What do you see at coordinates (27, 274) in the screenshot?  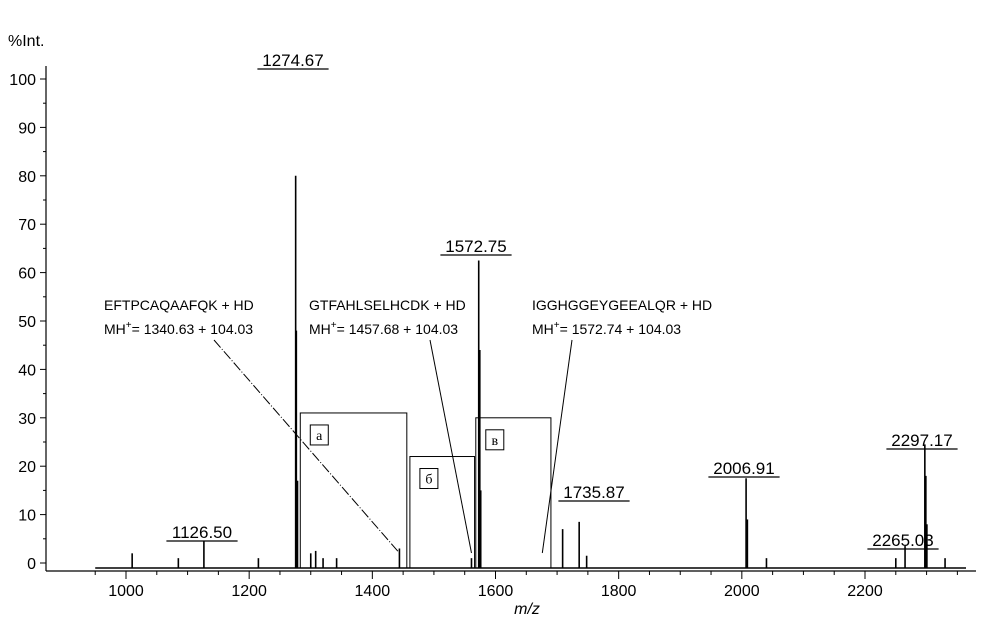 I see `y-tick-label: 60` at bounding box center [27, 274].